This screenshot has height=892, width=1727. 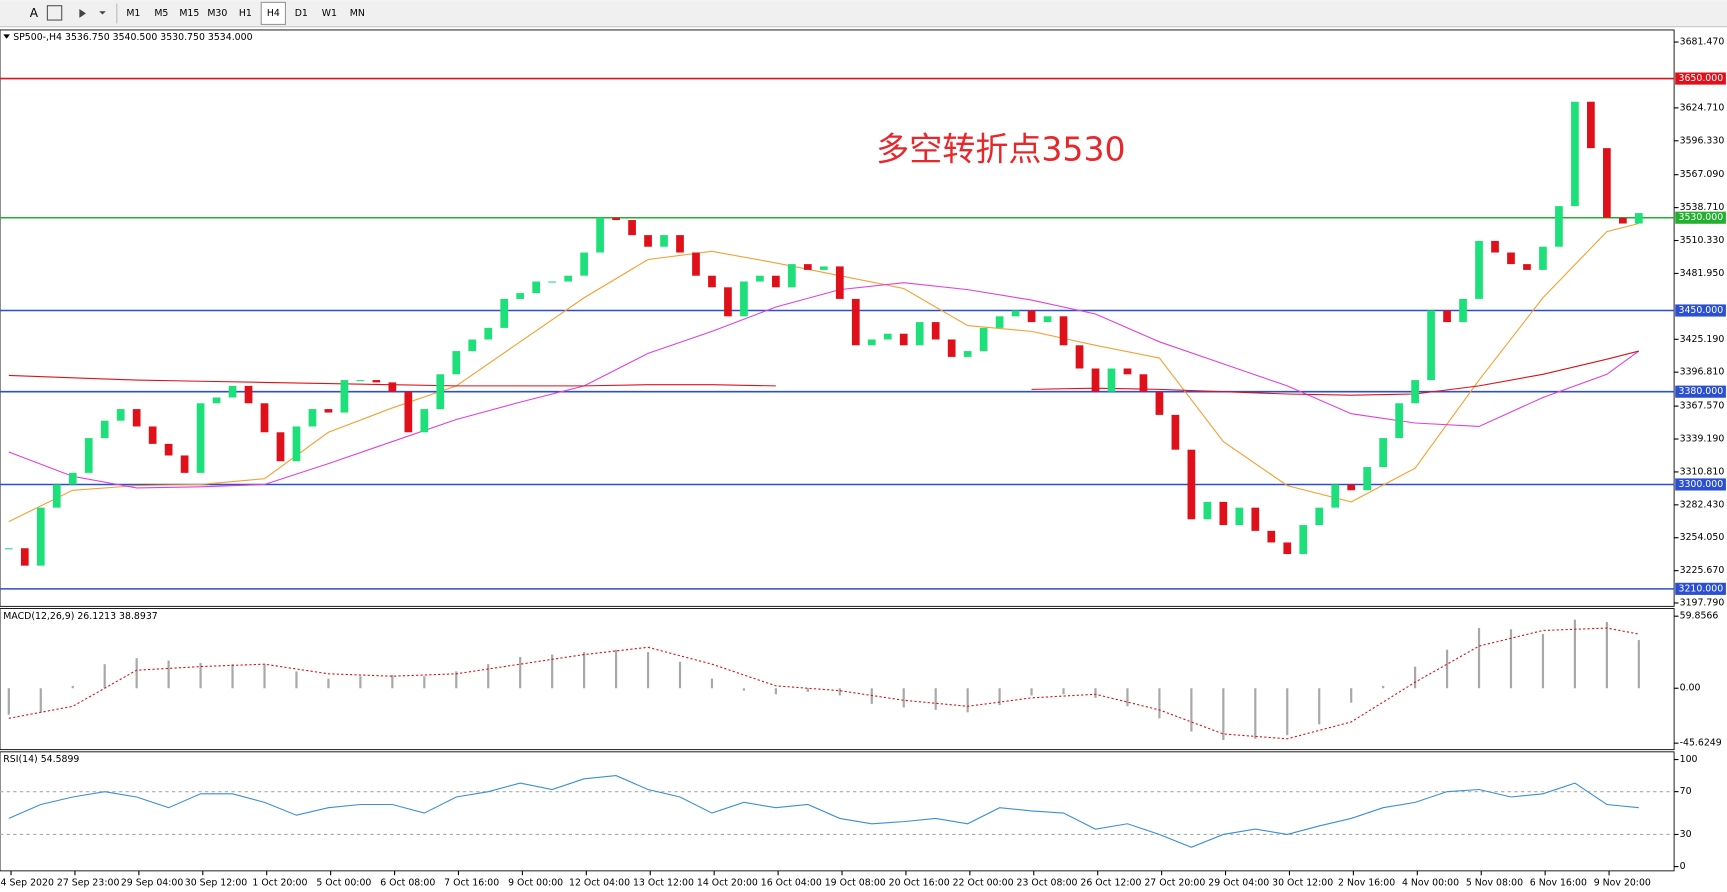 I want to click on timeframe-button: M5, so click(x=161, y=13).